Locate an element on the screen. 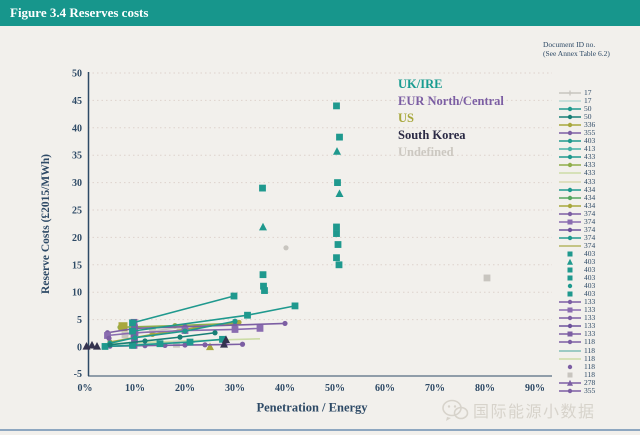 The width and height of the screenshot is (640, 435). legend-item-433: 433 is located at coordinates (598, 157).